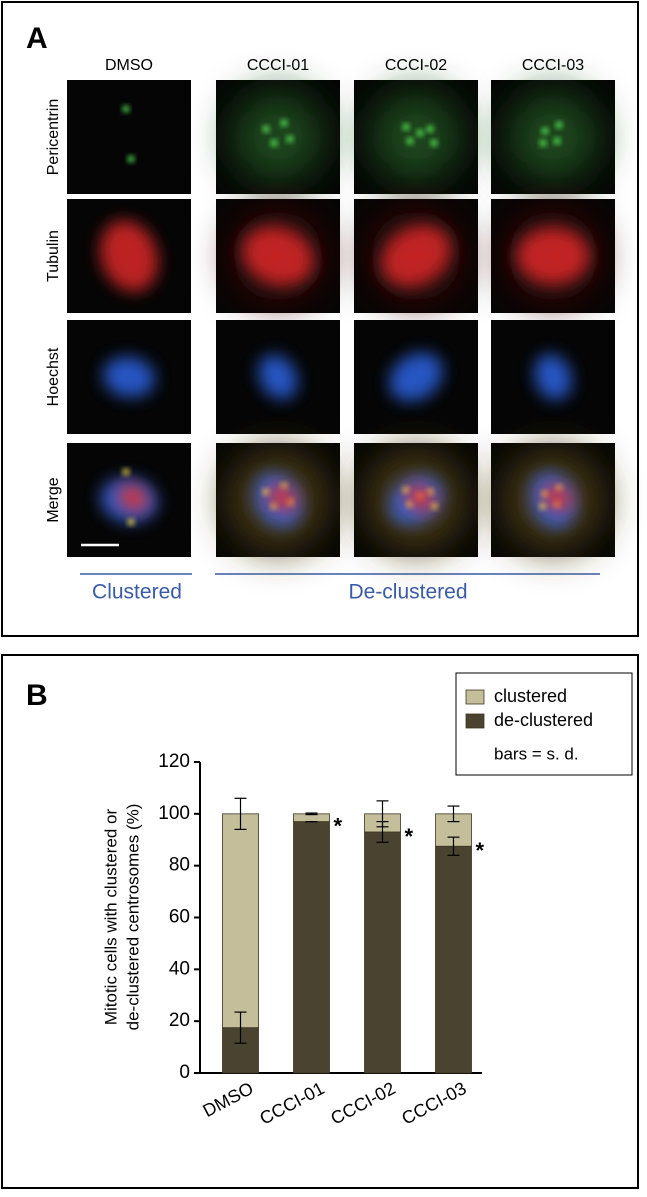  Describe the element at coordinates (184, 1072) in the screenshot. I see `y-tick-label: 0` at that location.